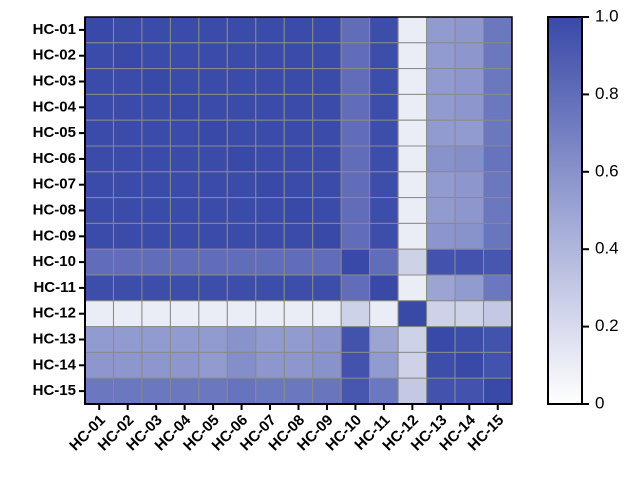 Image resolution: width=640 pixels, height=485 pixels. I want to click on y-tick-label: HC-13, so click(54, 338).